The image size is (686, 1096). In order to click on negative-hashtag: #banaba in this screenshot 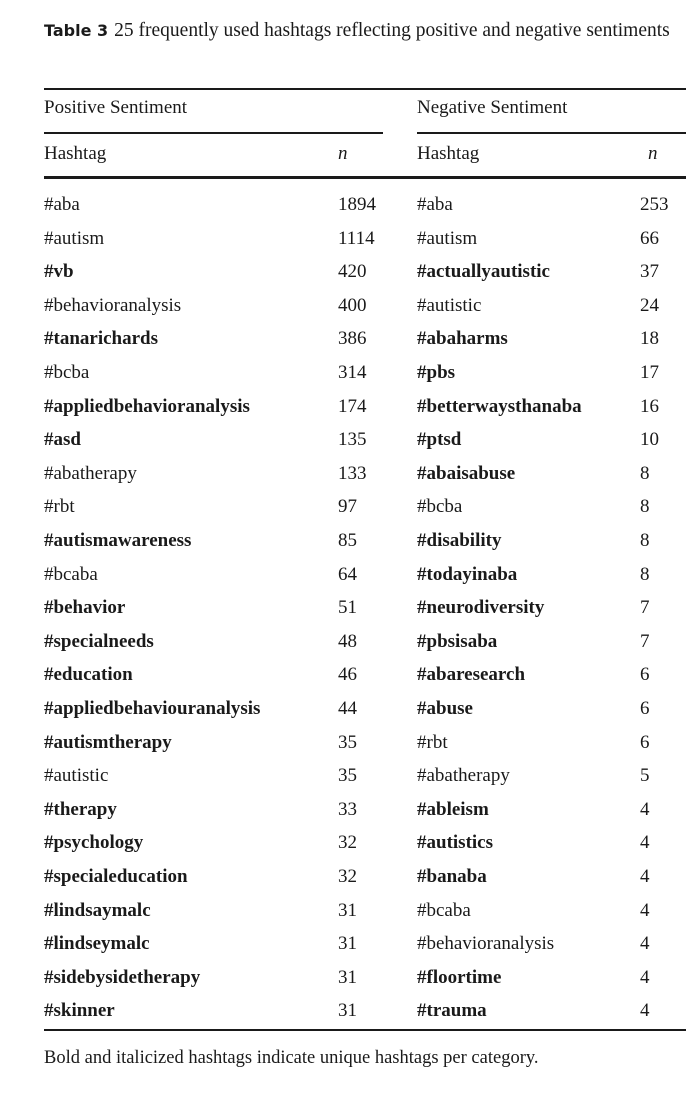, I will do `click(452, 876)`.